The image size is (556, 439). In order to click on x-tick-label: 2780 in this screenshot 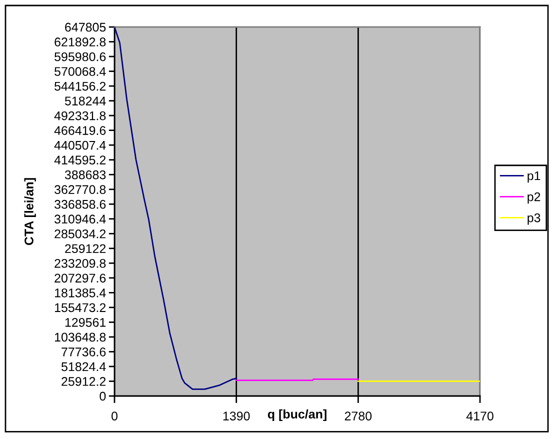, I will do `click(358, 416)`.